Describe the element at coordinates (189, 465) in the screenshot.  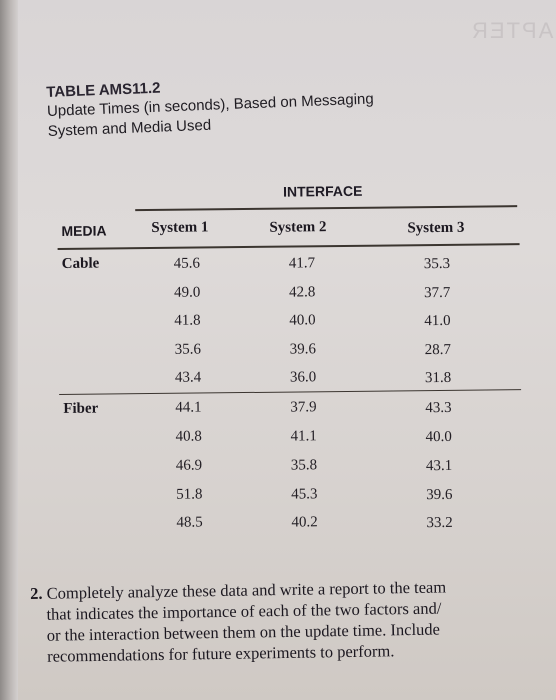
I see `table-cell: 46.9` at that location.